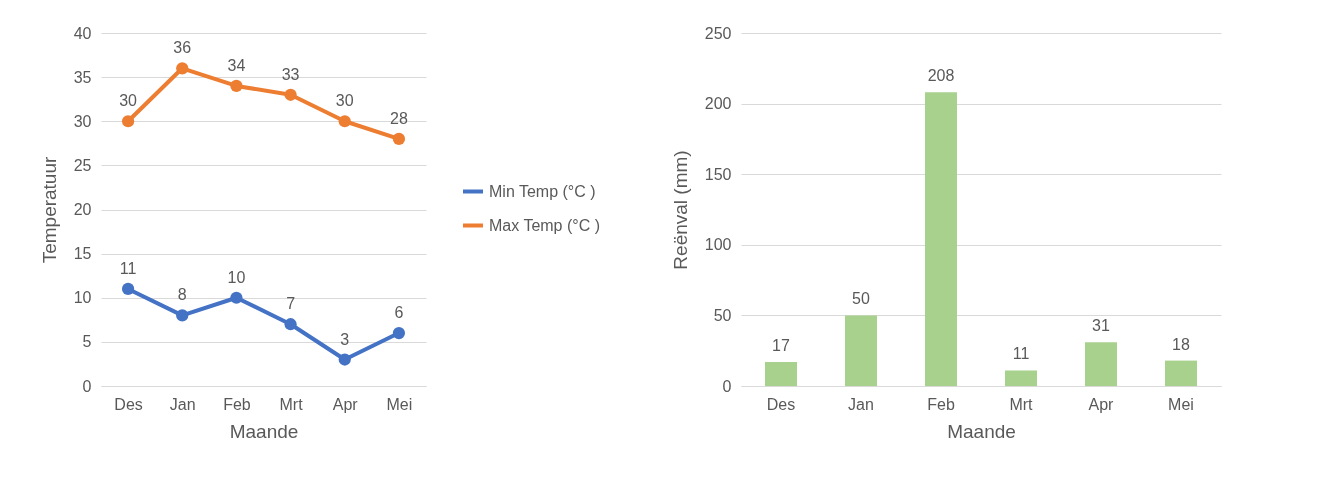 This screenshot has height=486, width=1321. I want to click on y-tick-label: 20, so click(82, 209).